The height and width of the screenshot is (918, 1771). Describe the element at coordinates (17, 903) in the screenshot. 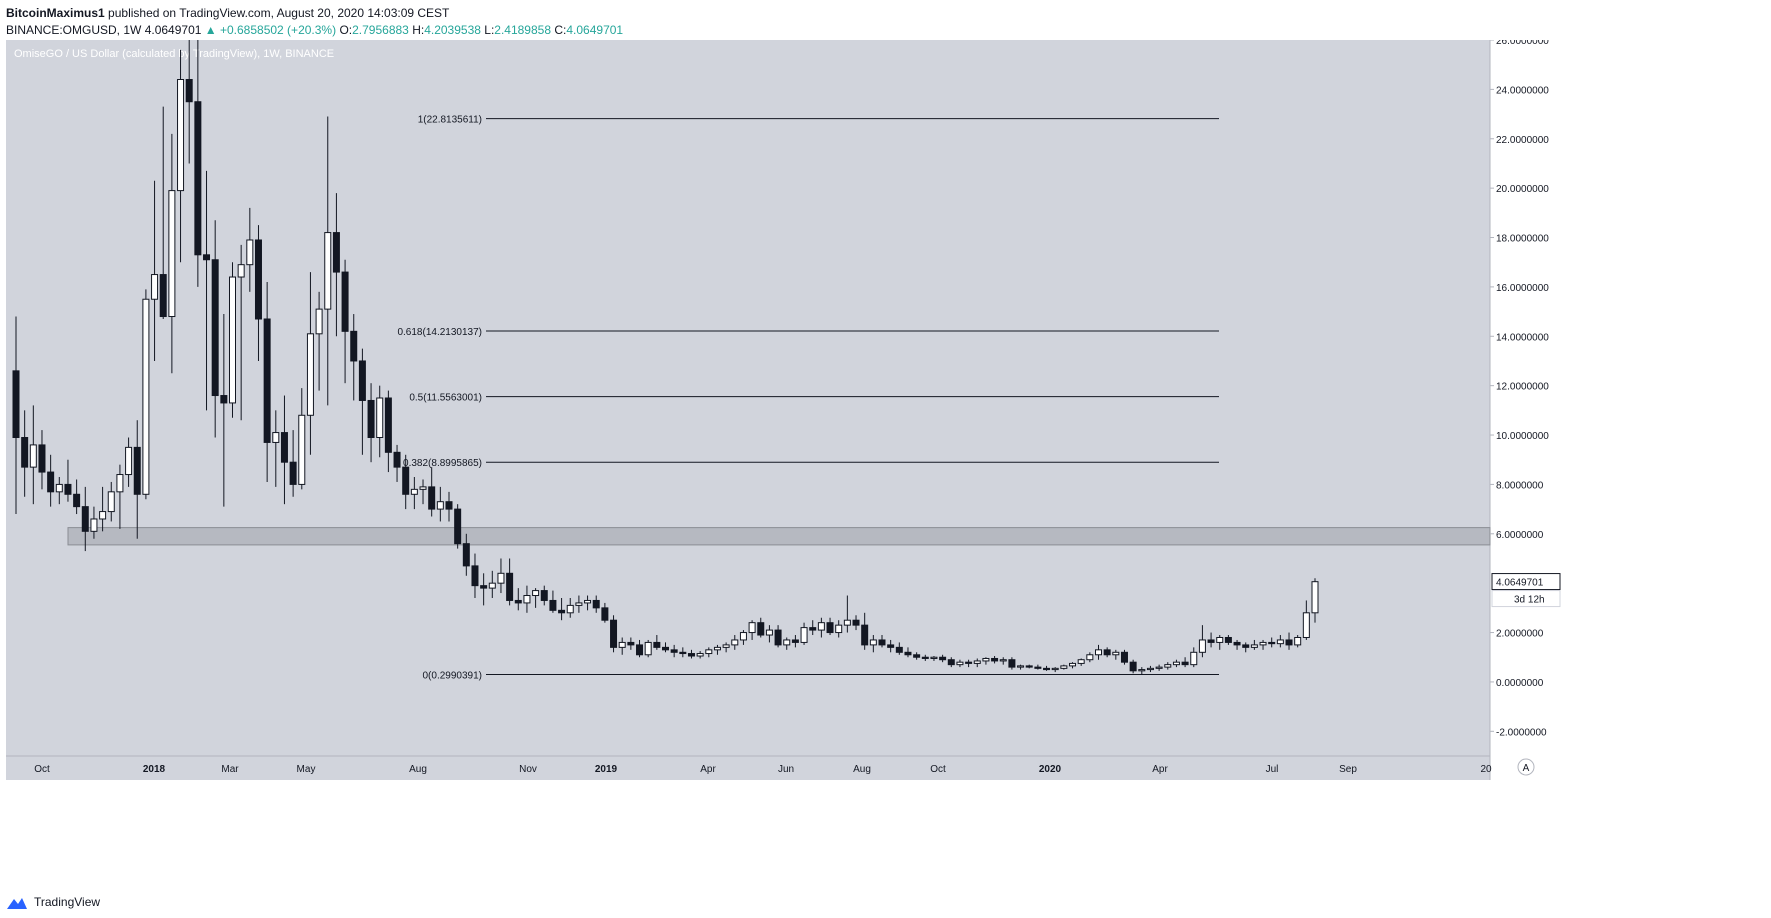

I see `tradingview-logo-icon` at that location.